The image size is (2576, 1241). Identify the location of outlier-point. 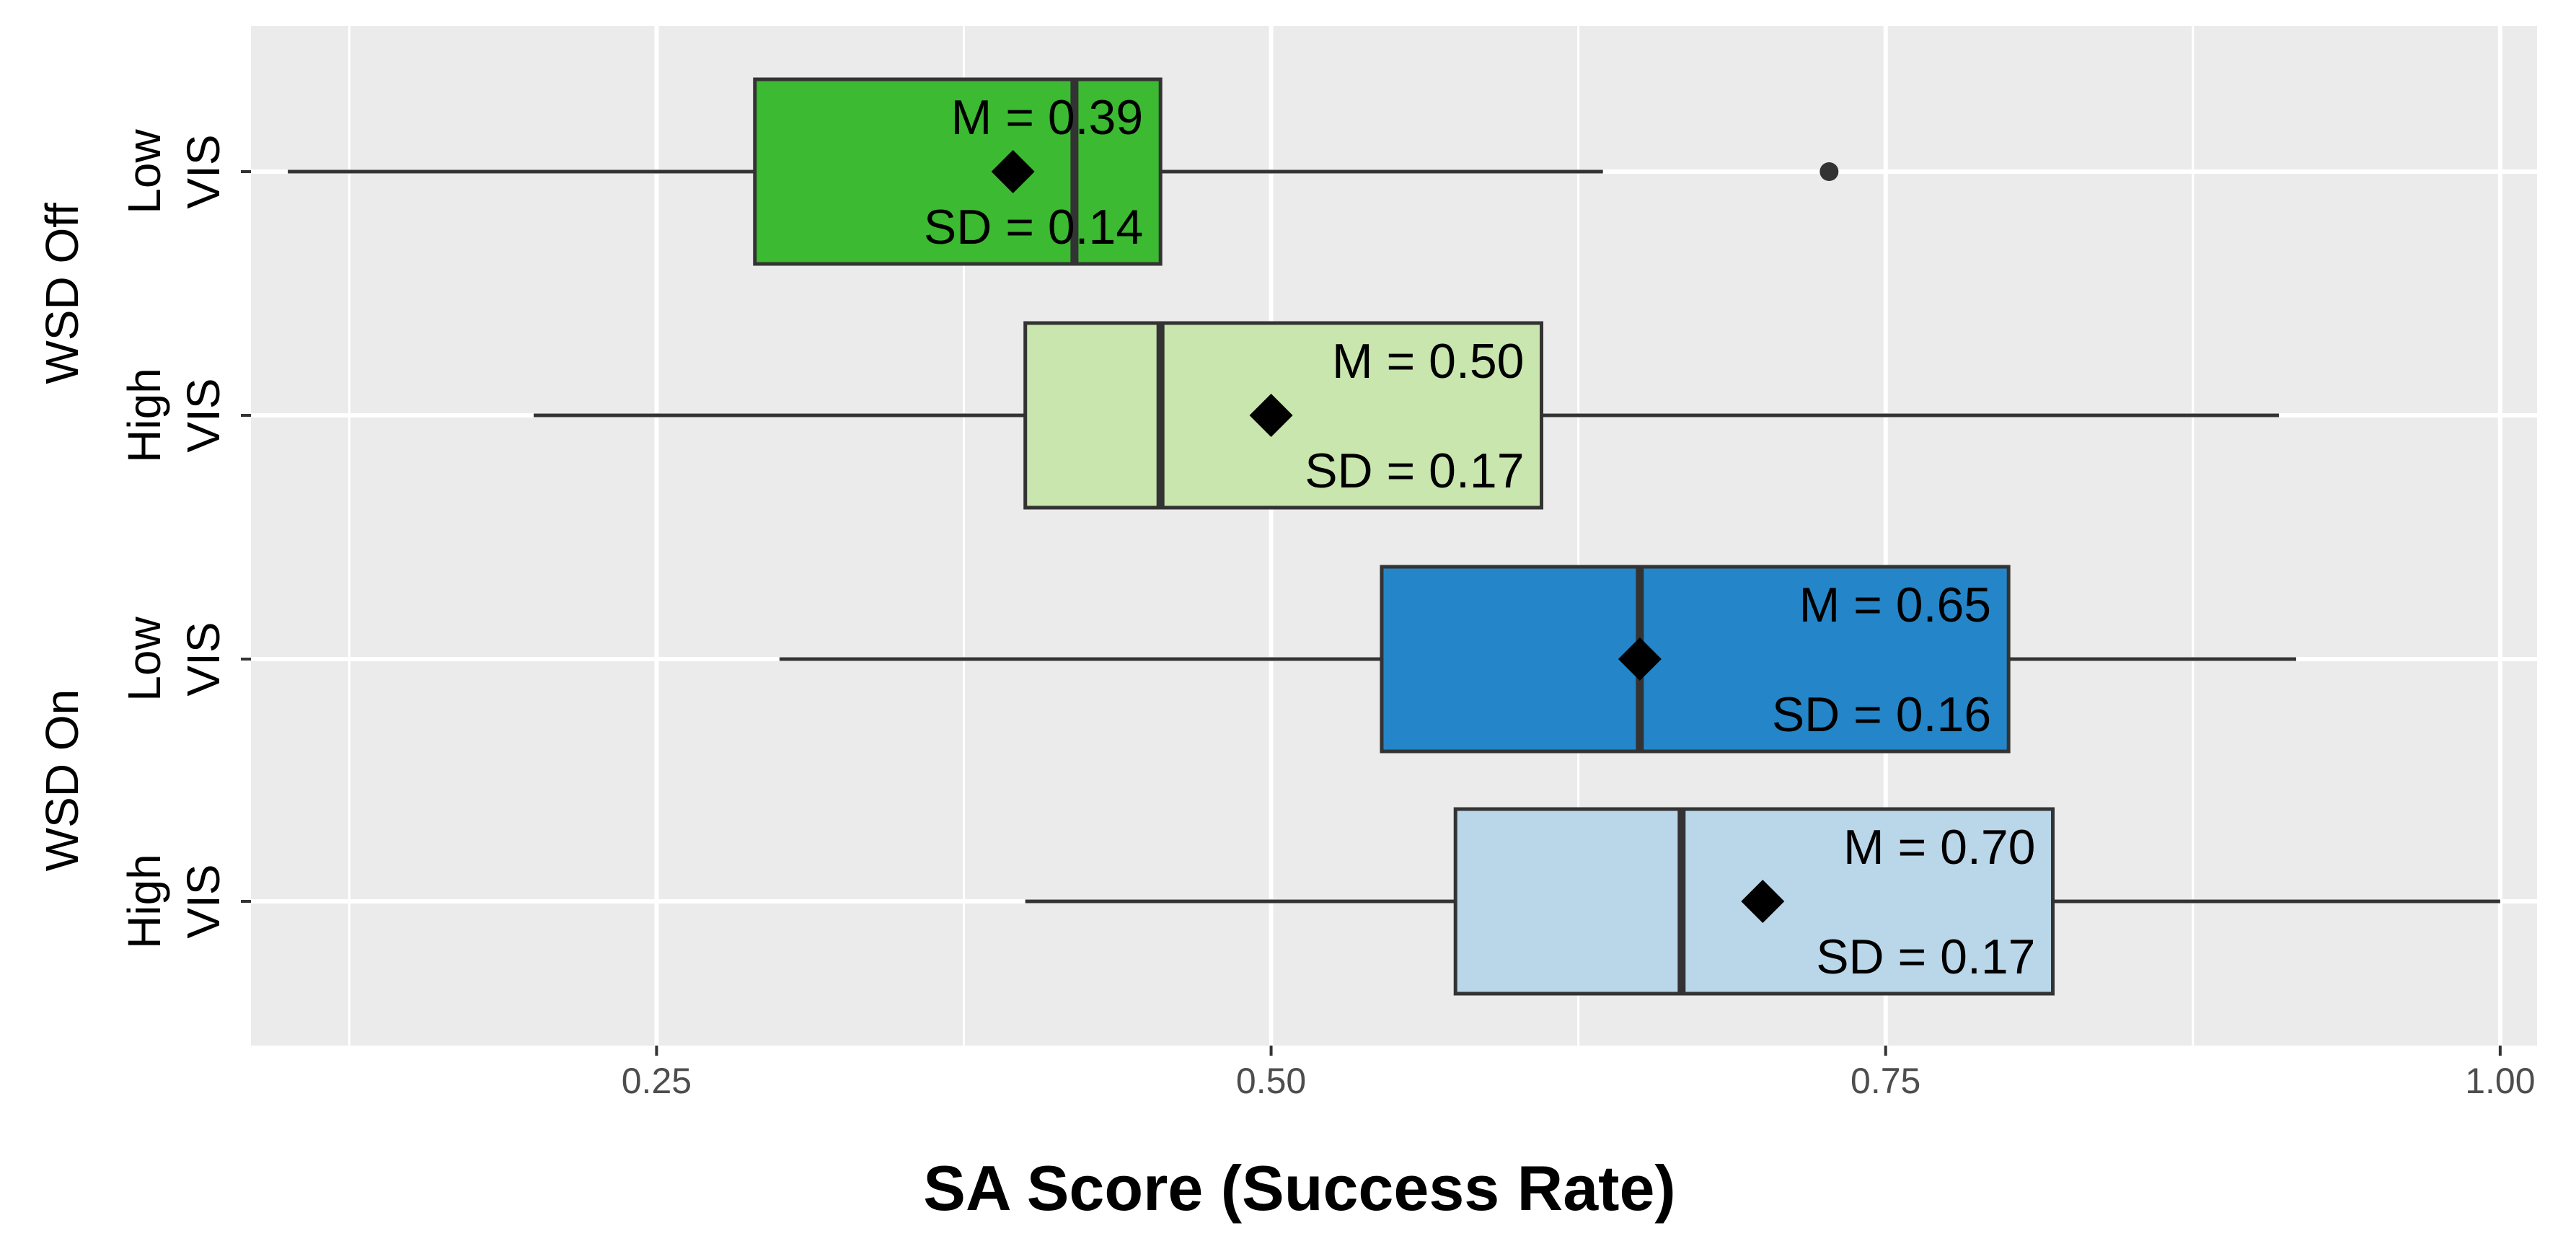
(1829, 171).